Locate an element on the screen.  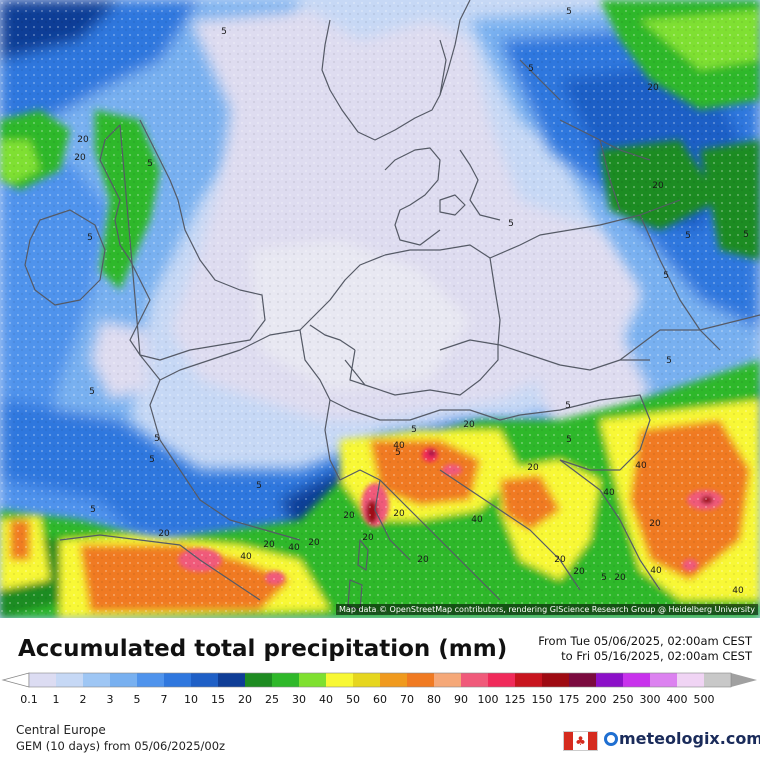
legend-tick-label: 90 is located at coordinates (461, 699).